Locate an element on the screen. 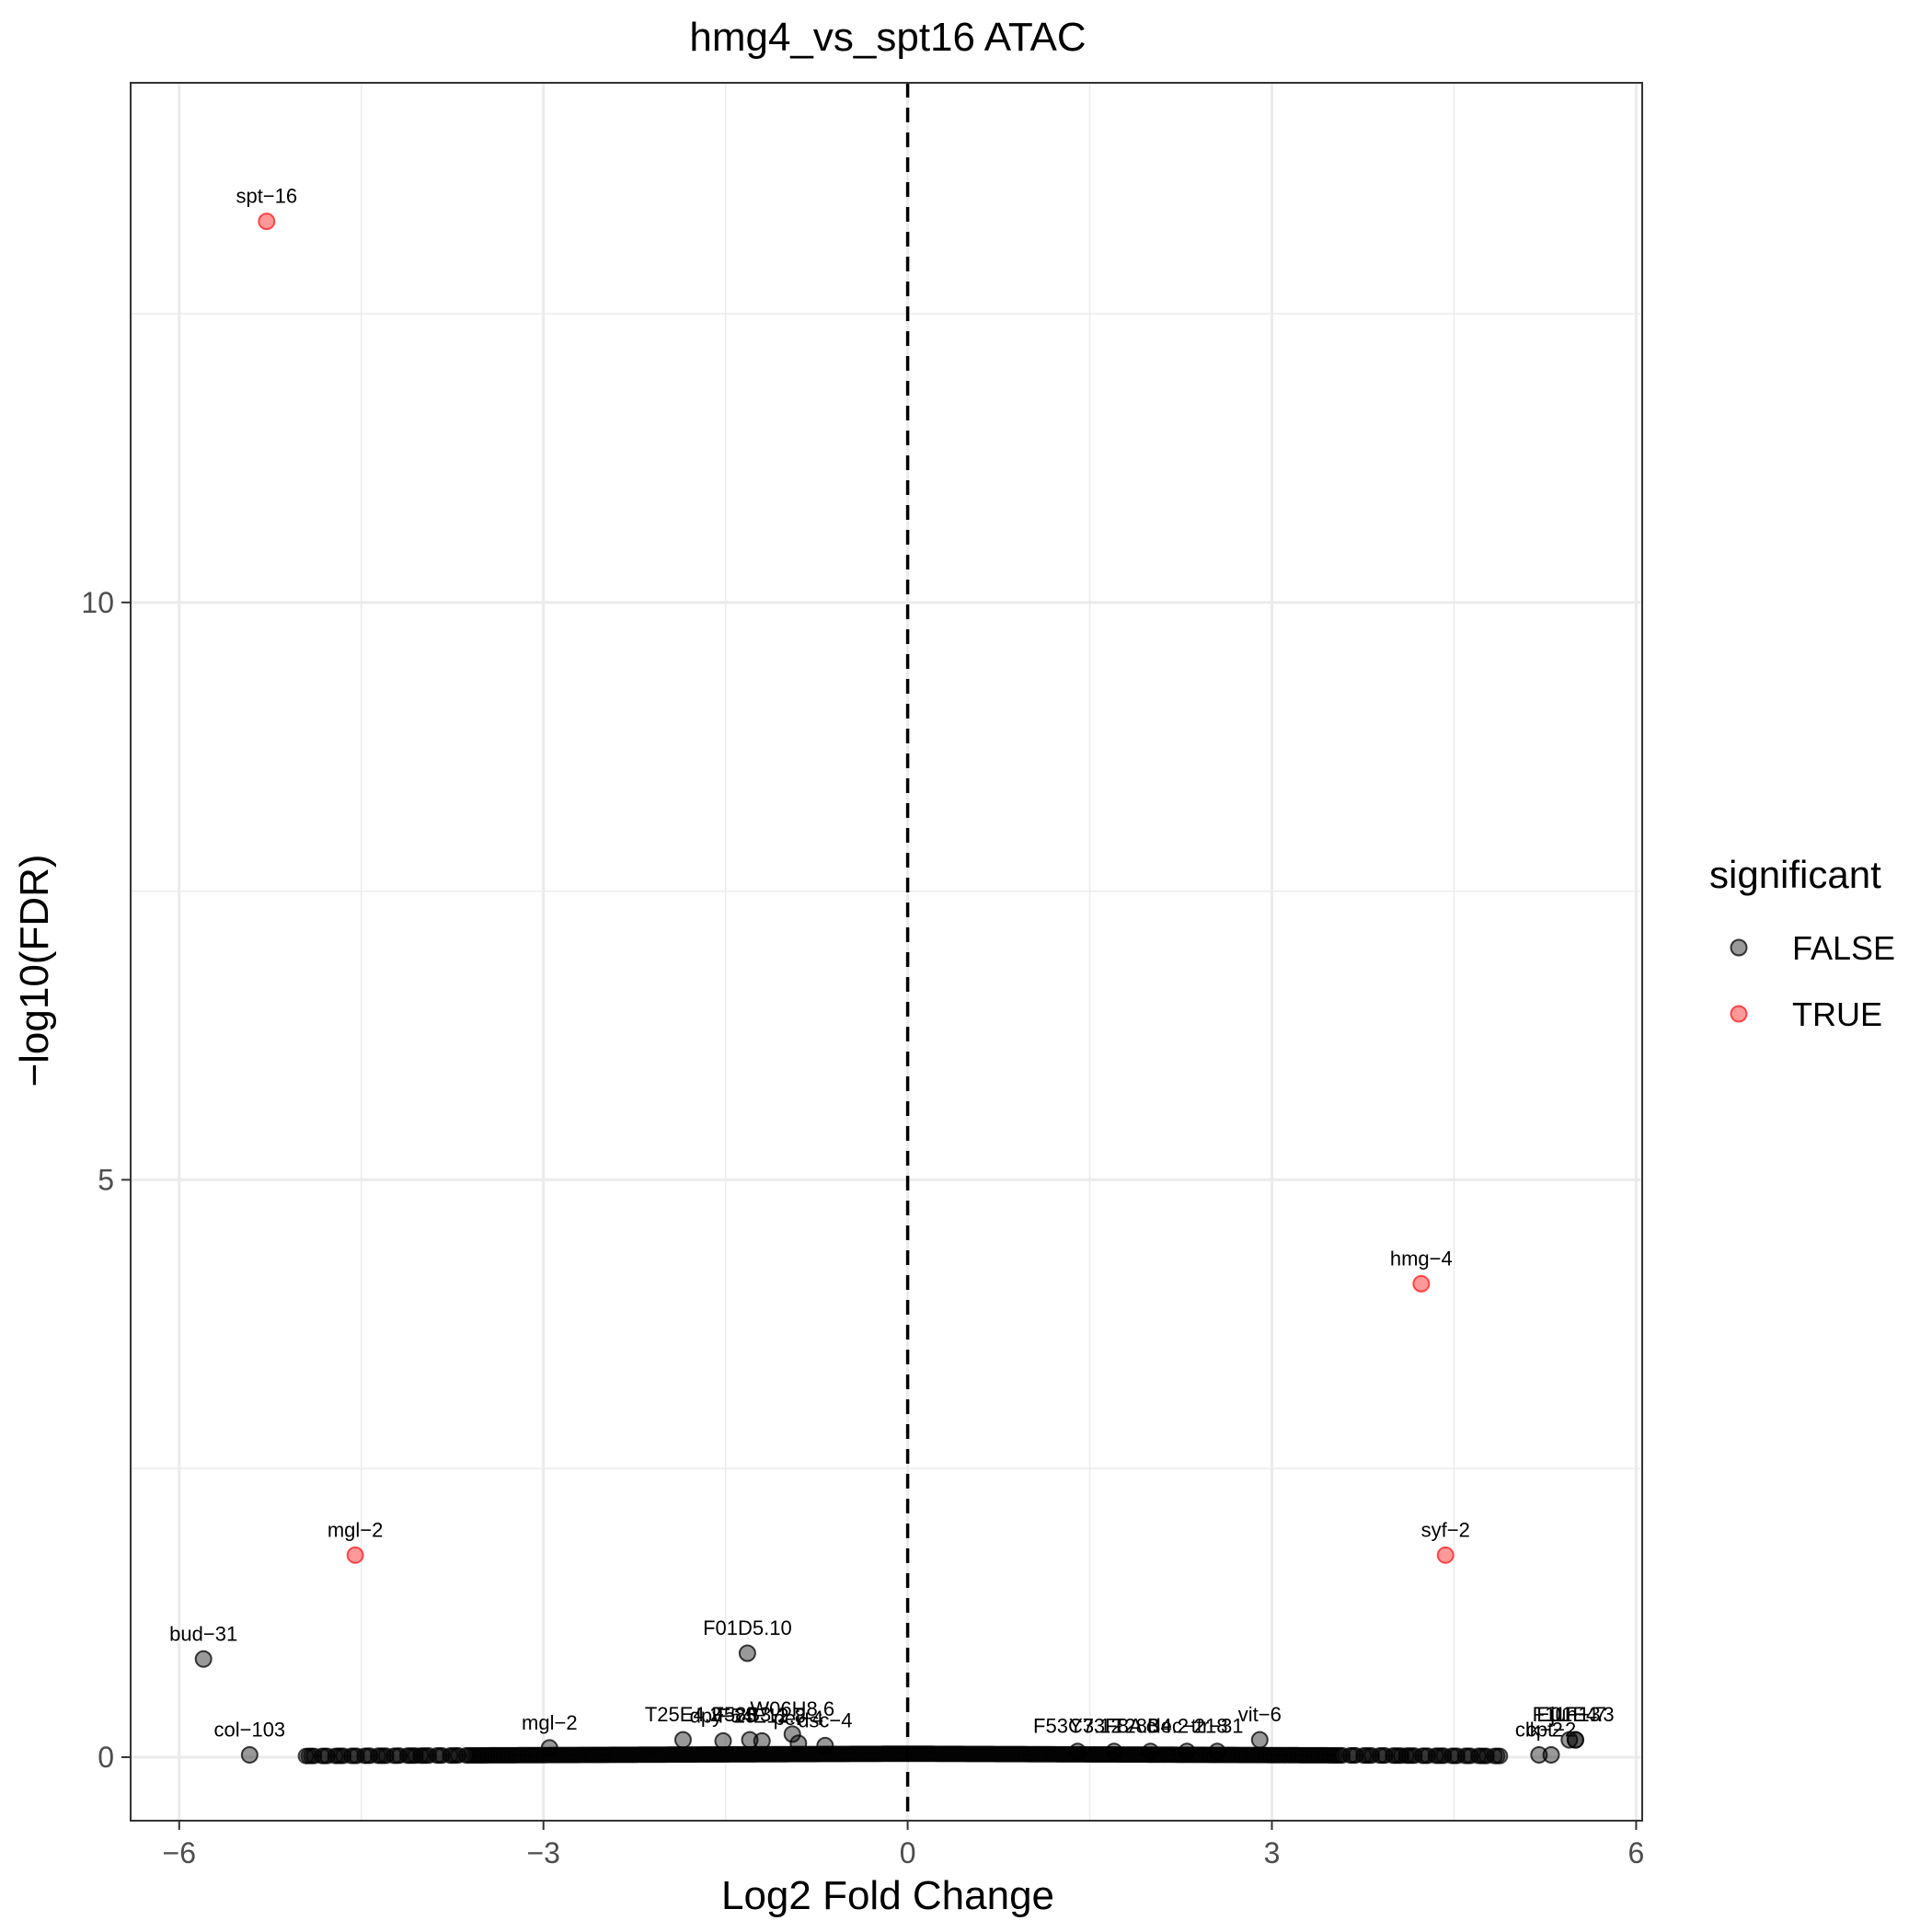 Image resolution: width=1932 pixels, height=1932 pixels. point-label: clec−218 is located at coordinates (1187, 1726).